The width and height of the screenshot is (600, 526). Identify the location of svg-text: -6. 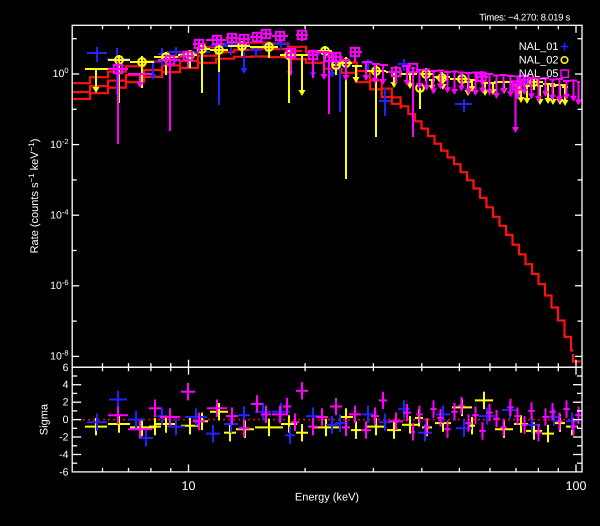
(63, 472).